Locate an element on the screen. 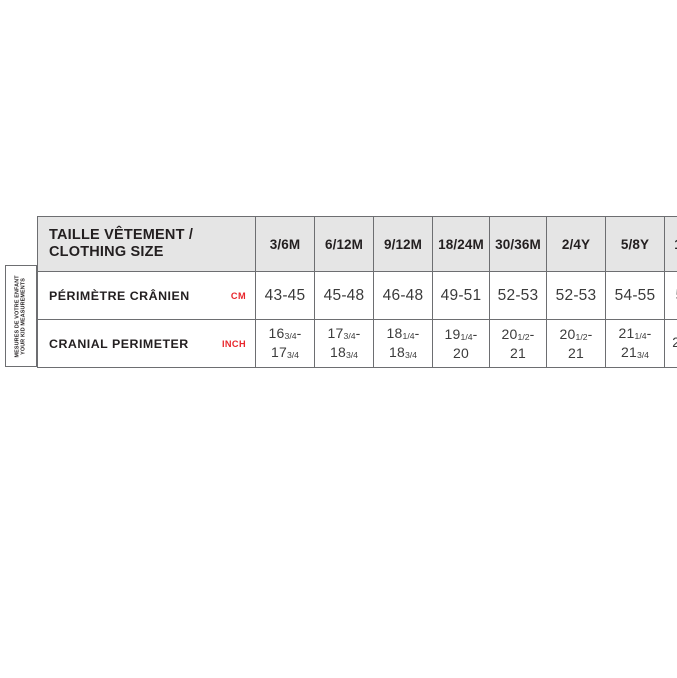 The height and width of the screenshot is (678, 677). cell-inch-6: 211/4- 213/4 is located at coordinates (635, 343).